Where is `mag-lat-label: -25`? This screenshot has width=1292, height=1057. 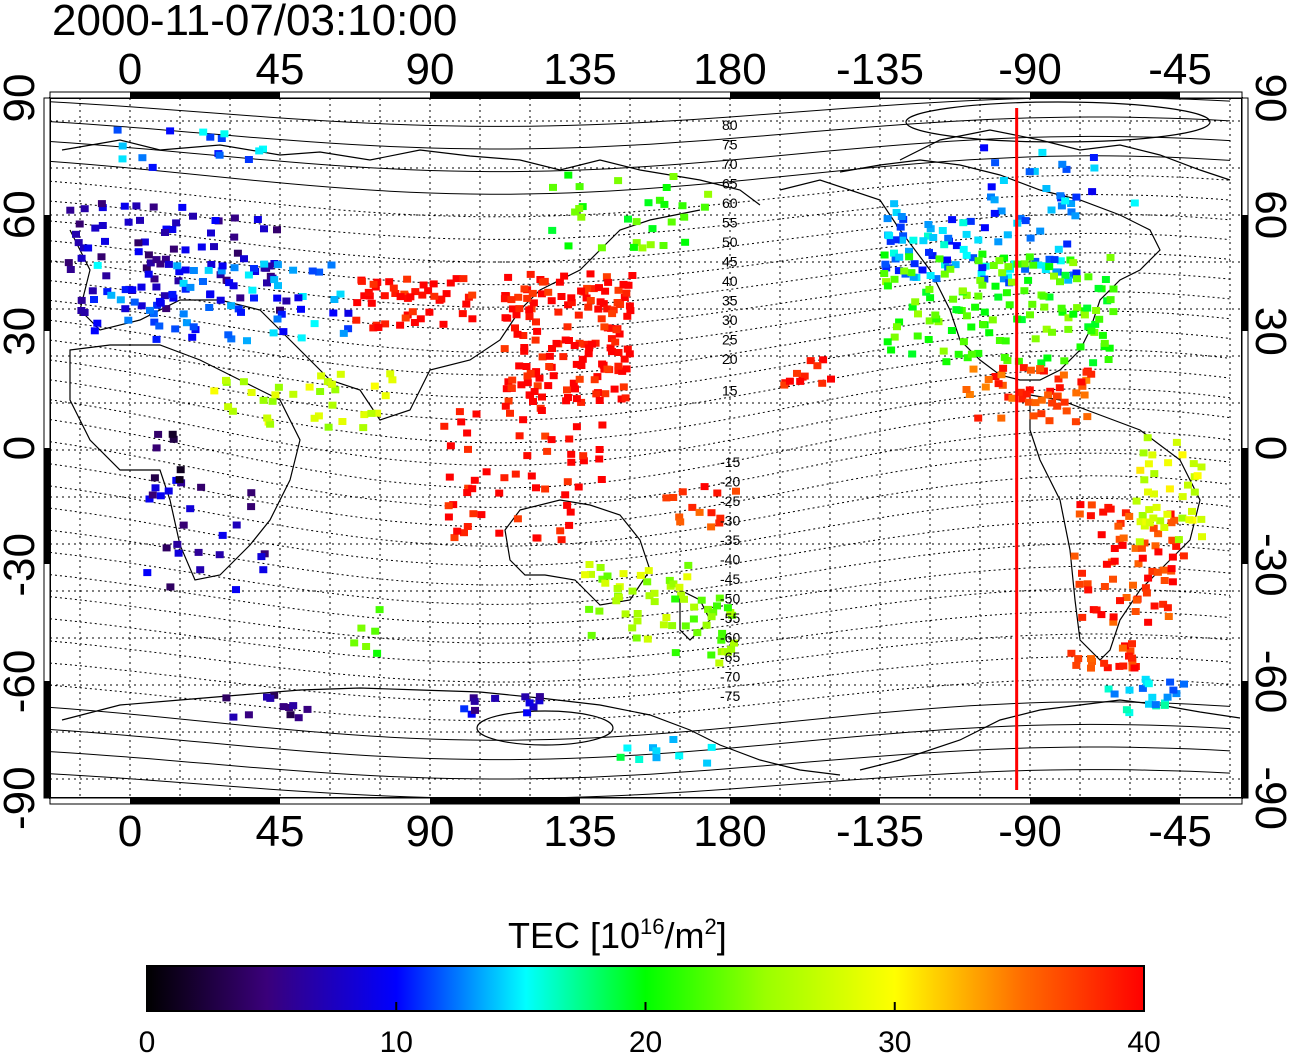
mag-lat-label: -25 is located at coordinates (730, 501).